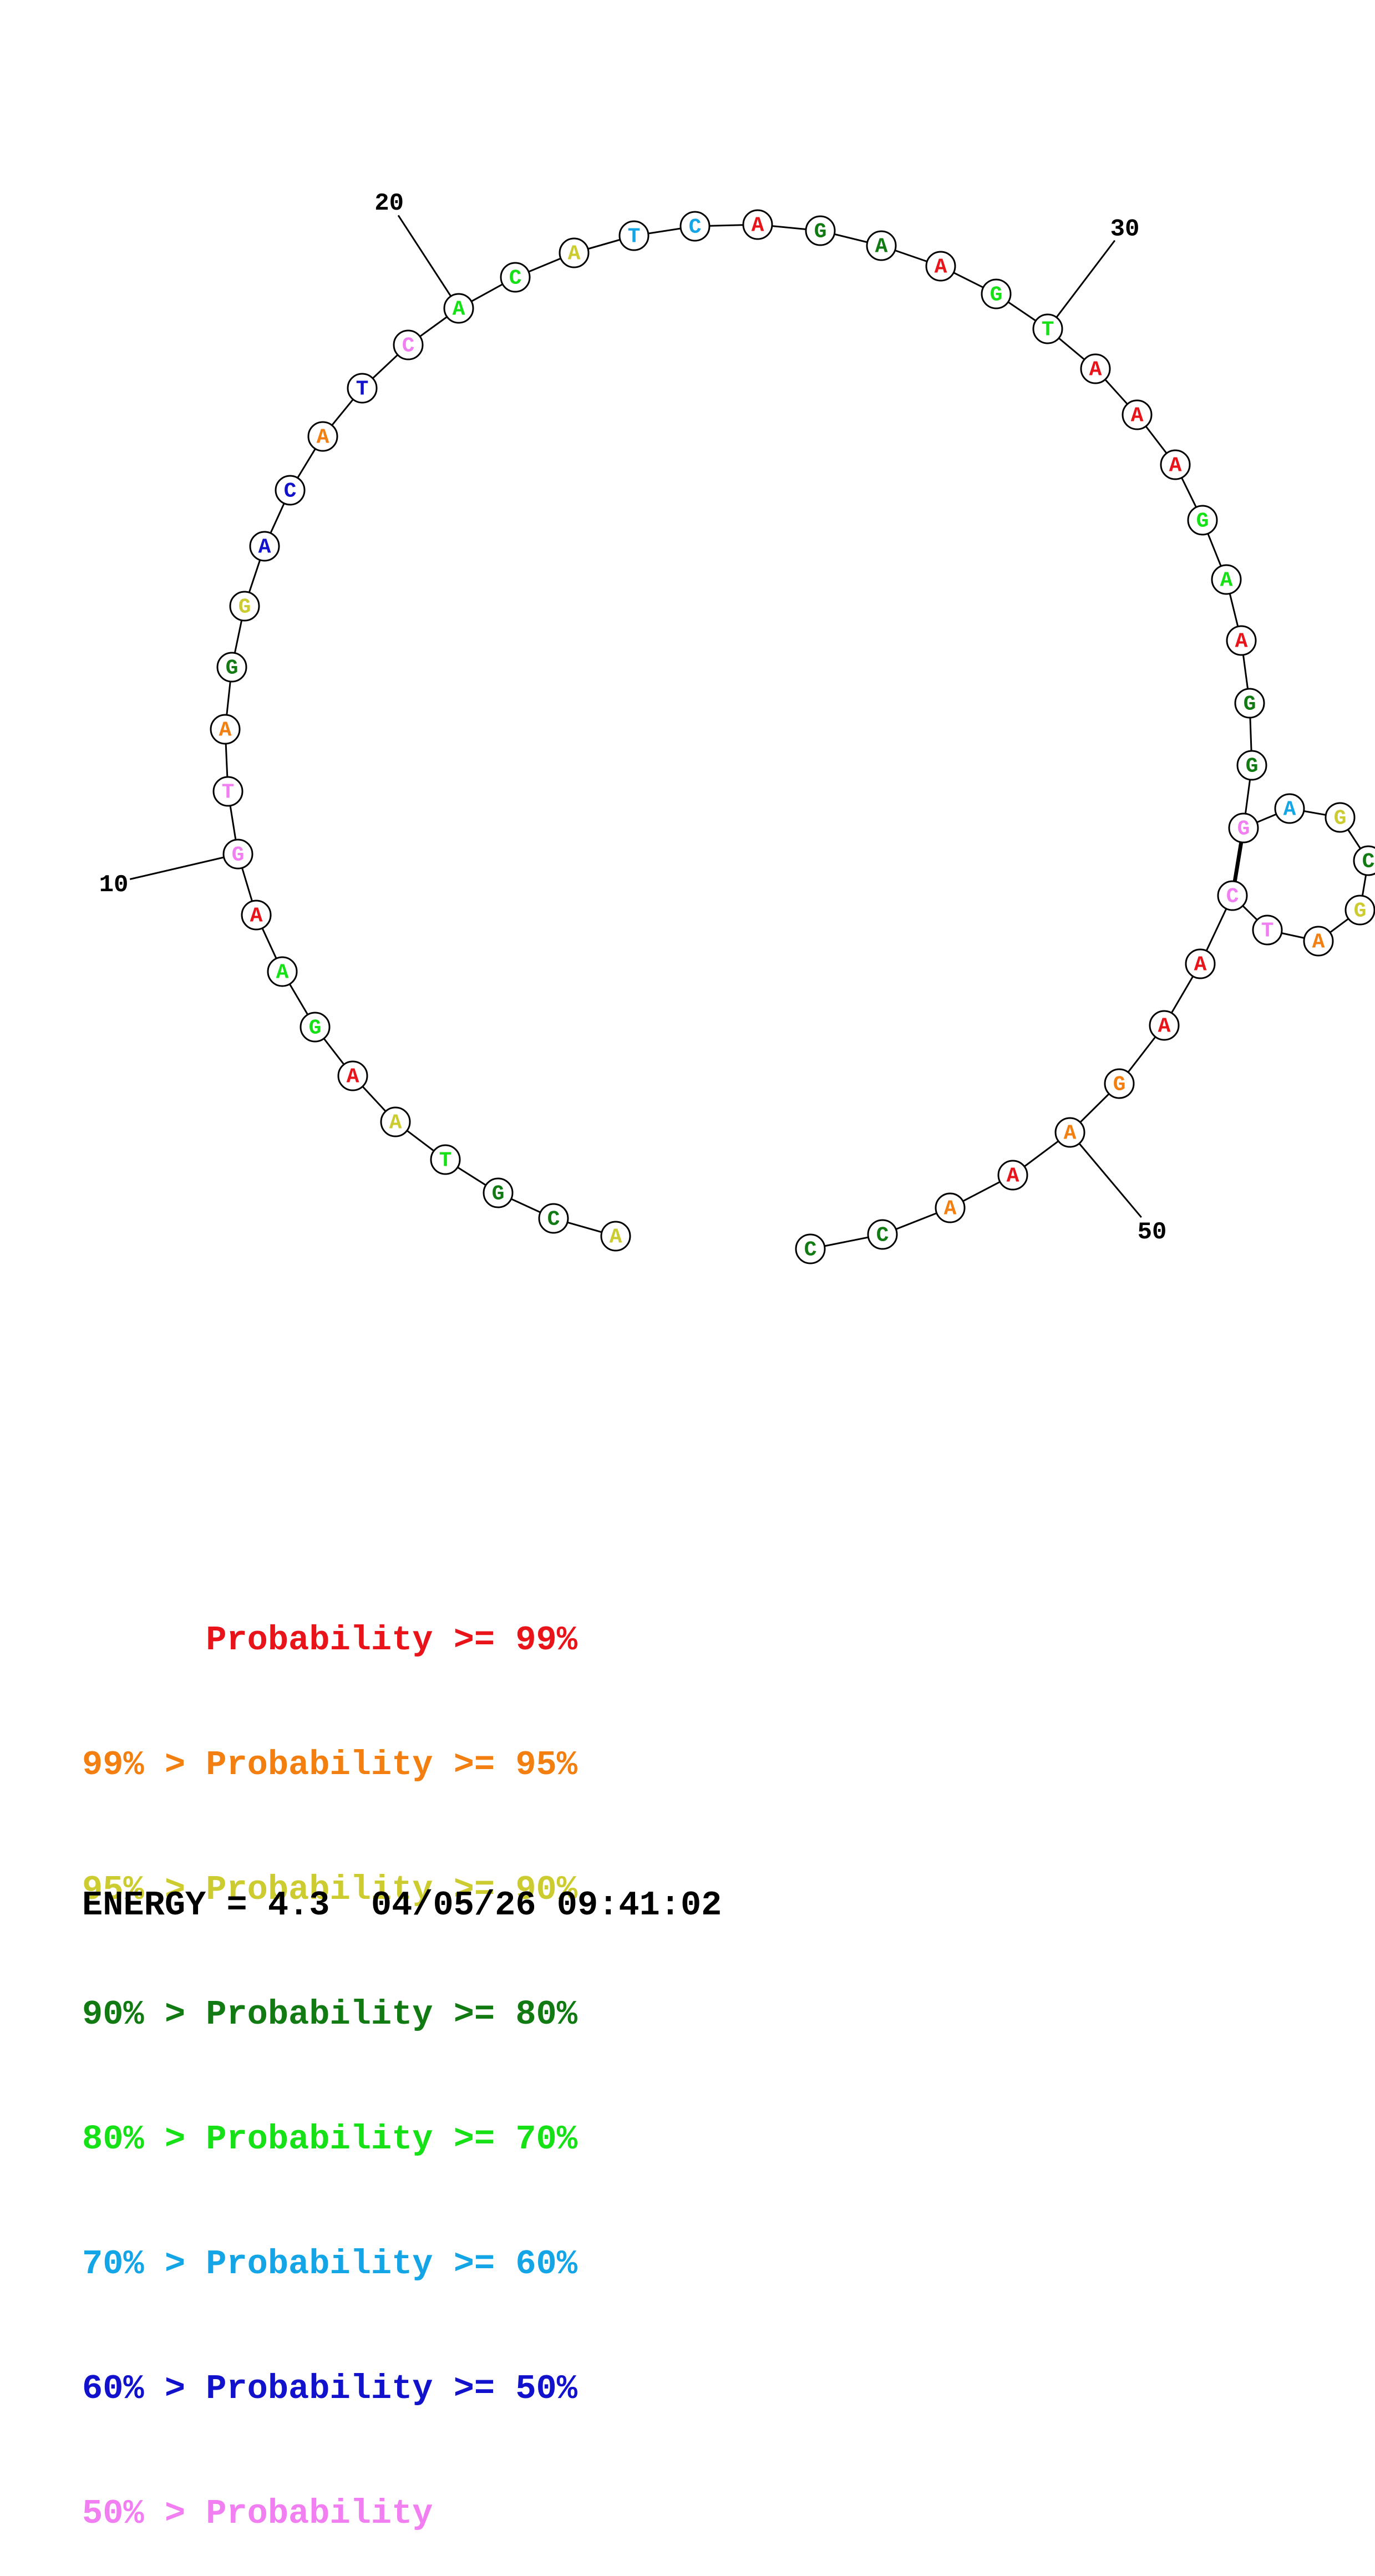  What do you see at coordinates (389, 203) in the screenshot?
I see `position-label: 20` at bounding box center [389, 203].